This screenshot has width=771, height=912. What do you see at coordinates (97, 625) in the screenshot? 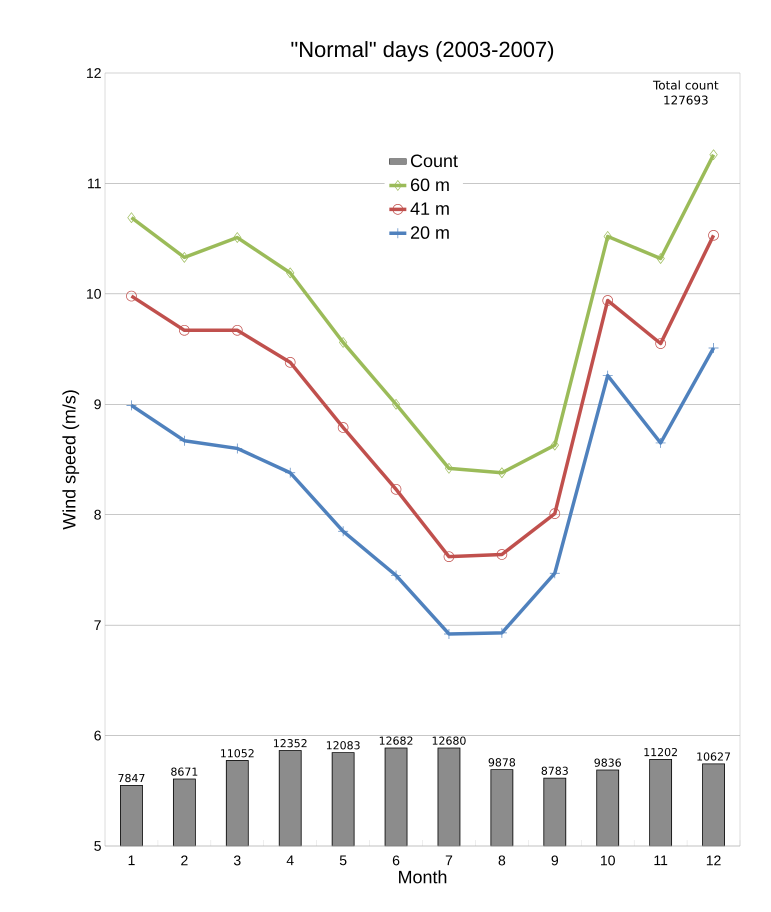
I see `y-tick-label: 7` at bounding box center [97, 625].